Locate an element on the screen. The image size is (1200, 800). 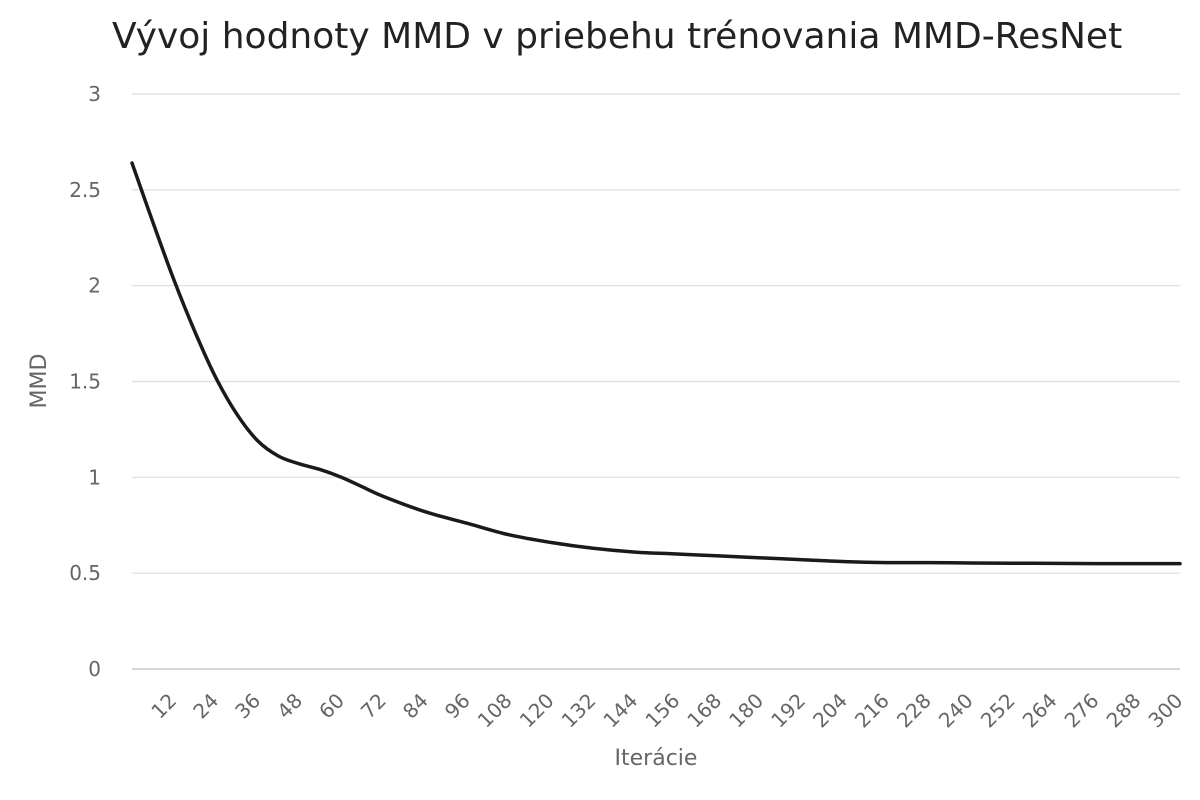
x-tick-label: 36 is located at coordinates (247, 705).